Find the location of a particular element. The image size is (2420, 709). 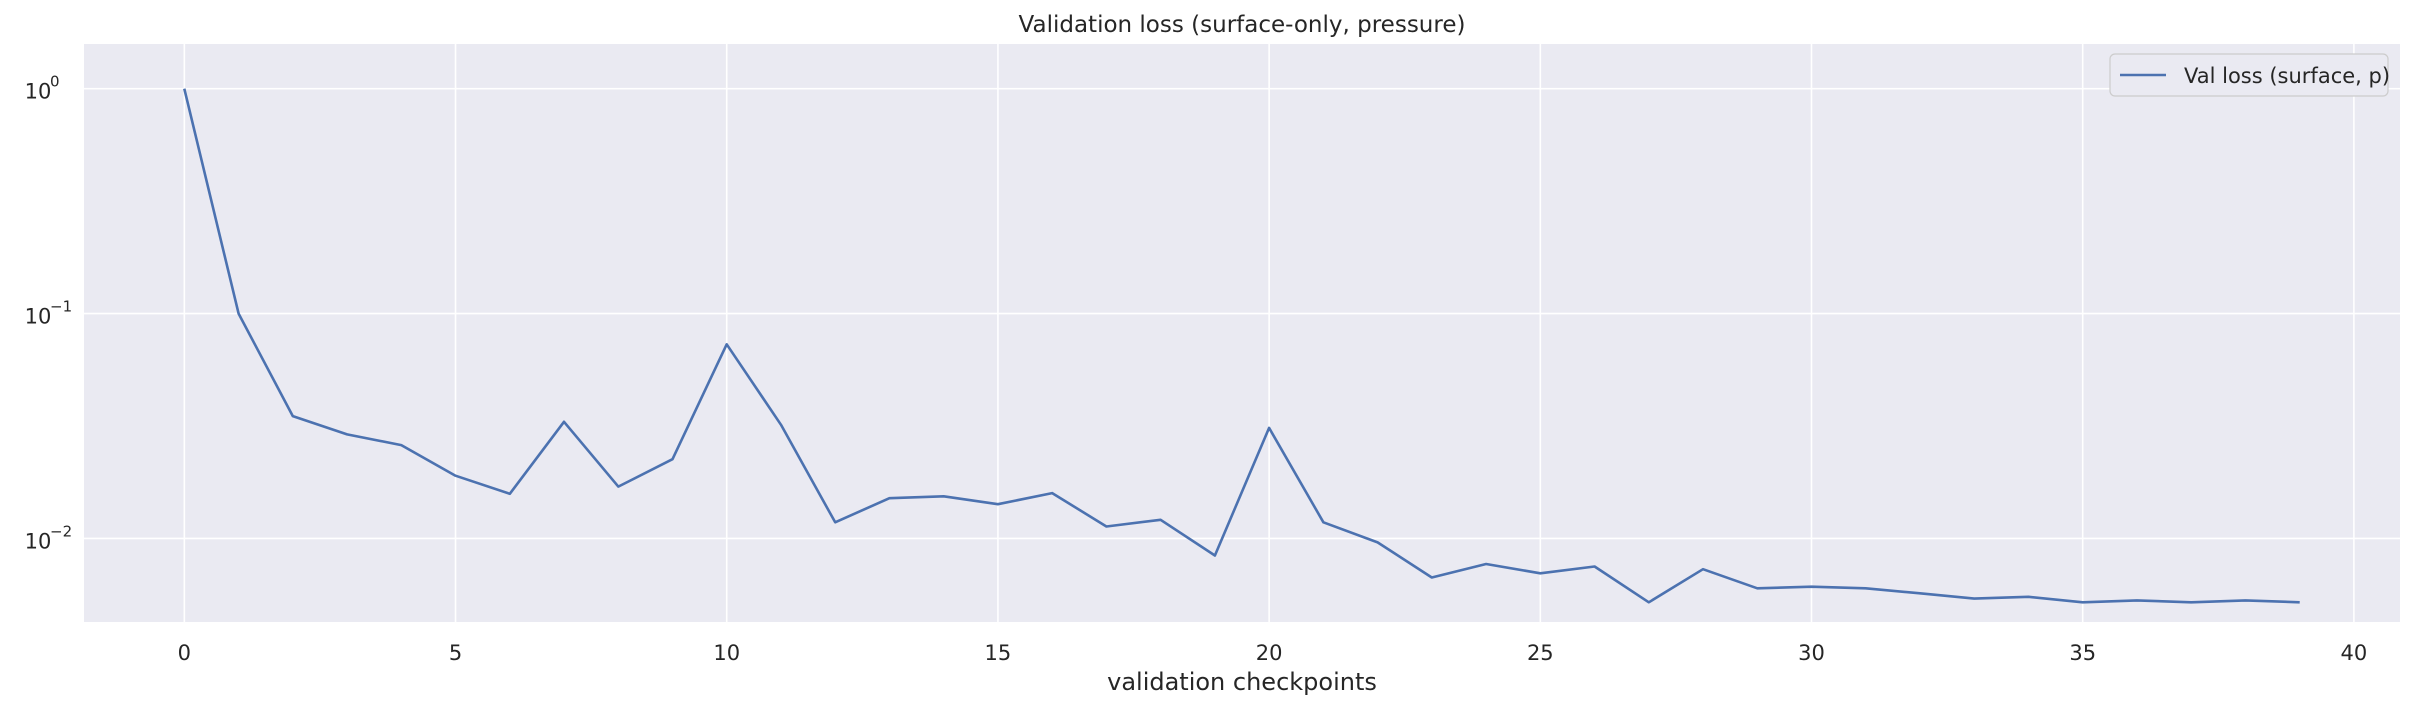

x-tick-label: 25 is located at coordinates (1540, 653).